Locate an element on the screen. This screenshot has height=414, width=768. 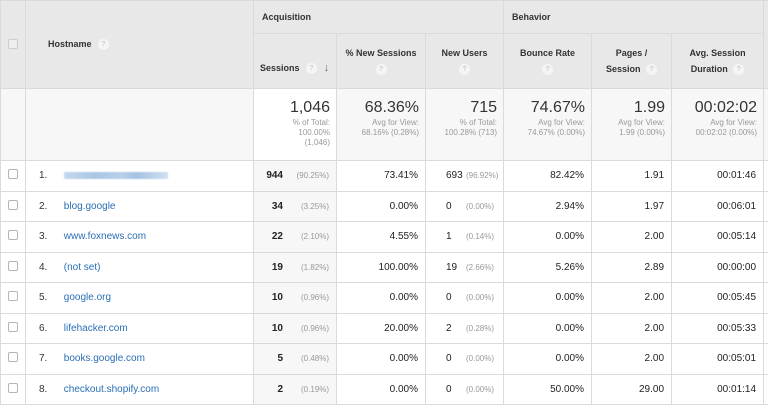
bounce-rate-cell: 0.00% is located at coordinates (548, 298).